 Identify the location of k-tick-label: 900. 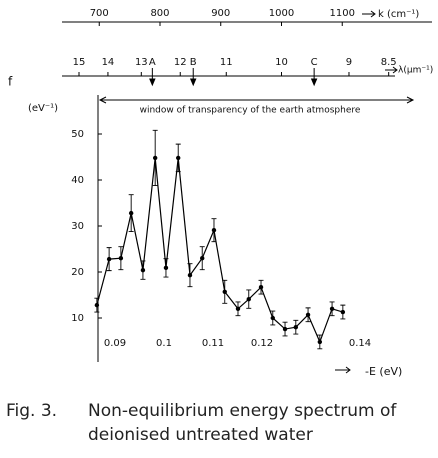
(220, 13).